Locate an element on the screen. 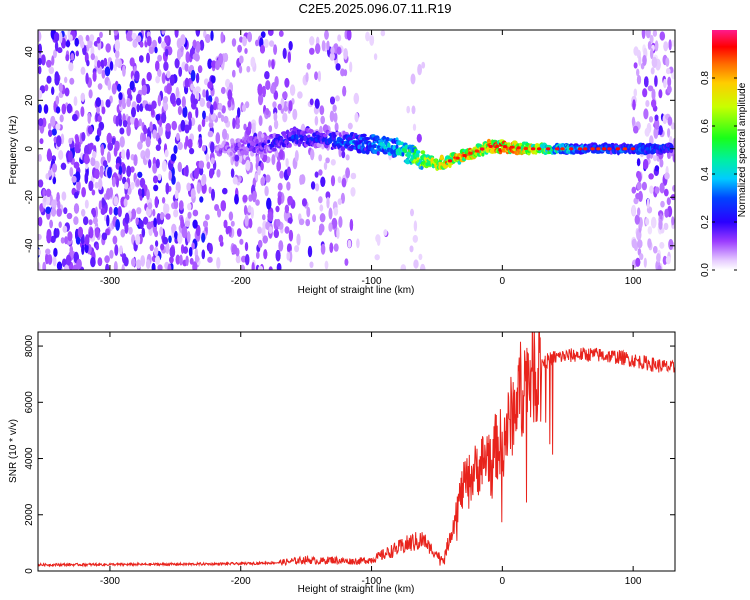 This screenshot has width=750, height=600. colorbar-scale is located at coordinates (724, 150).